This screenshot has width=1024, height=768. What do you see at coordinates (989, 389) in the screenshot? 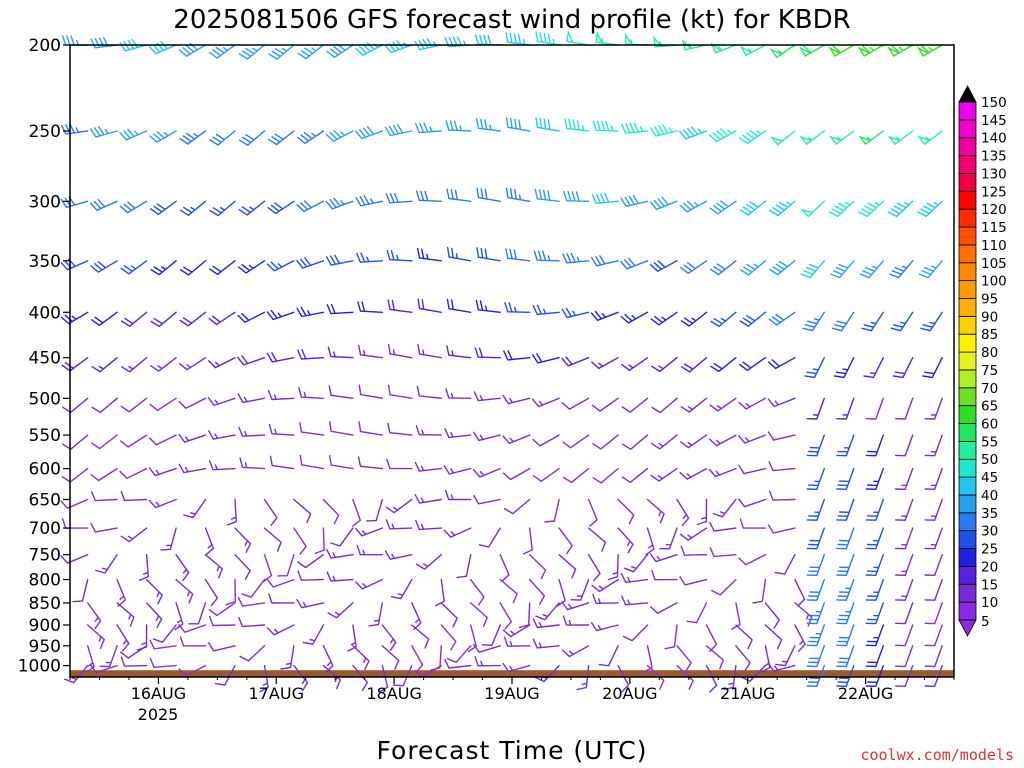
I see `colorbar-label: 70` at bounding box center [989, 389].